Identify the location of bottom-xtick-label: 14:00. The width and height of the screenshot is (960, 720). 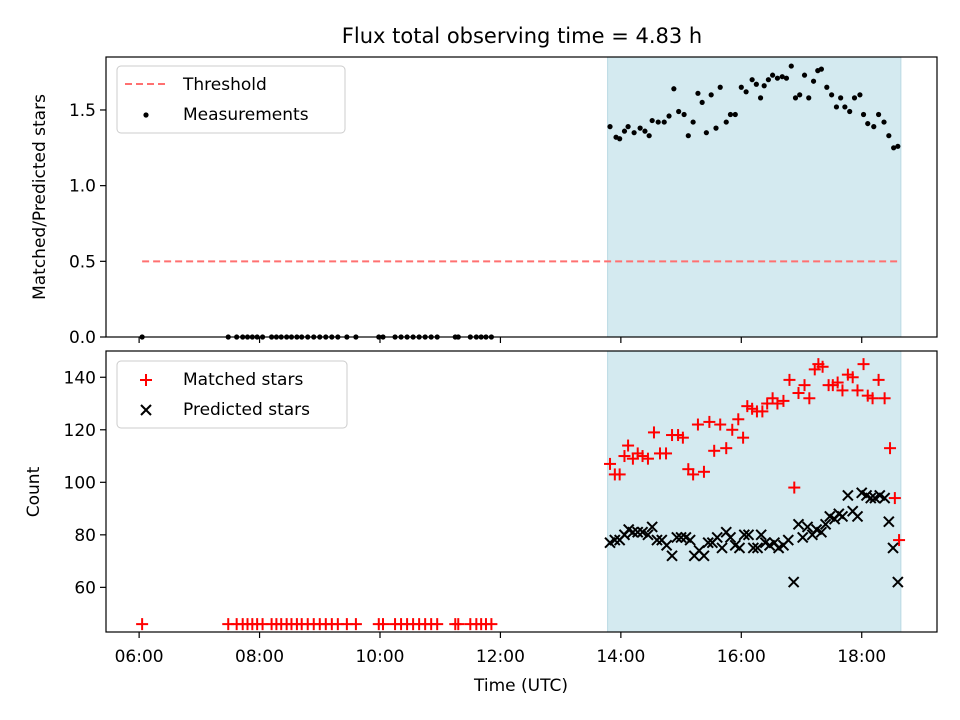
(620, 657).